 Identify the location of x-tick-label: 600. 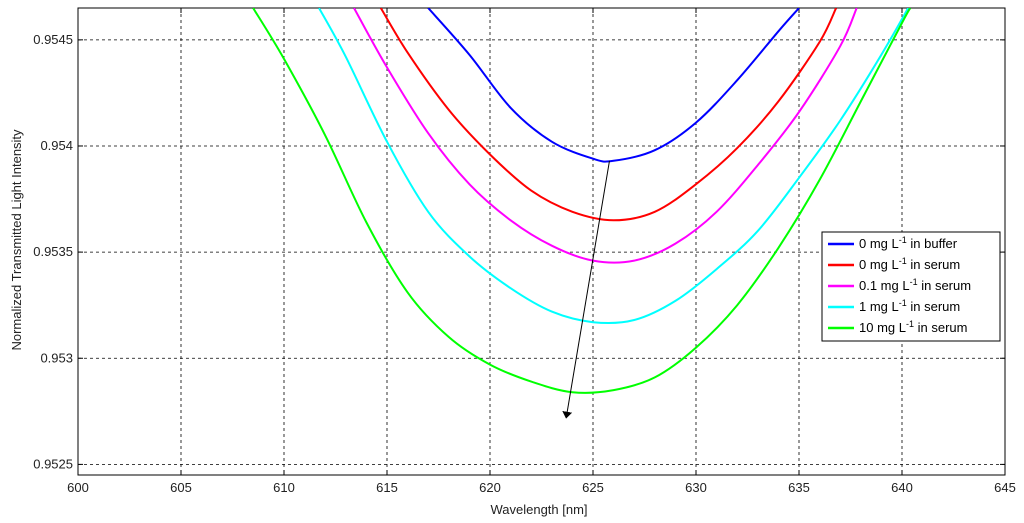
(78, 487).